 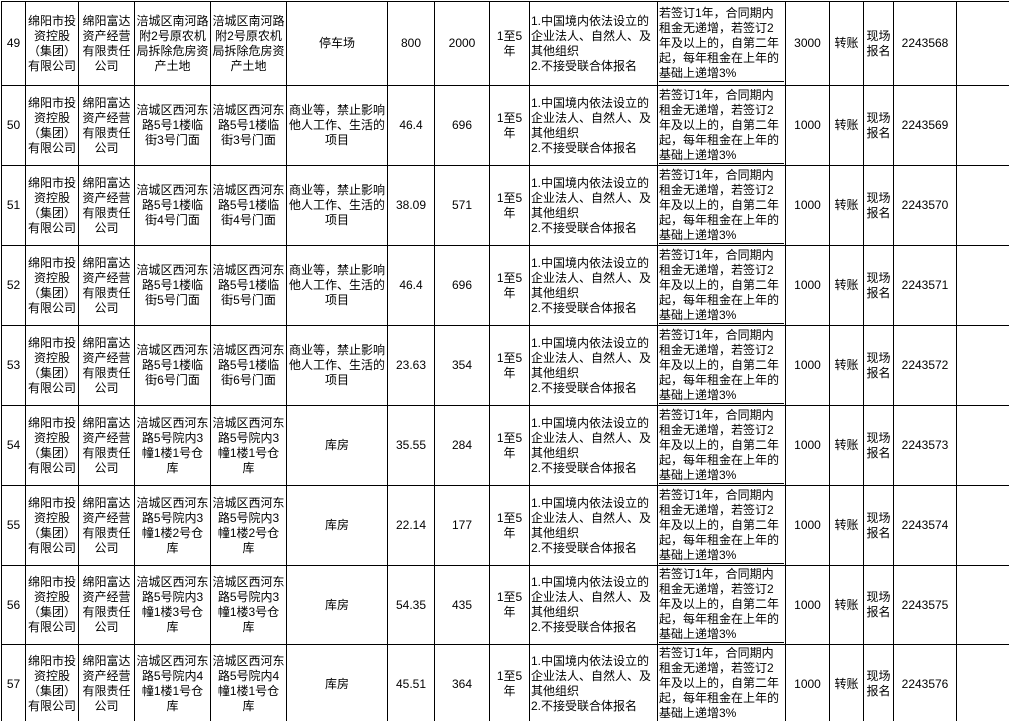 What do you see at coordinates (13, 682) in the screenshot?
I see `cell-seq: 57` at bounding box center [13, 682].